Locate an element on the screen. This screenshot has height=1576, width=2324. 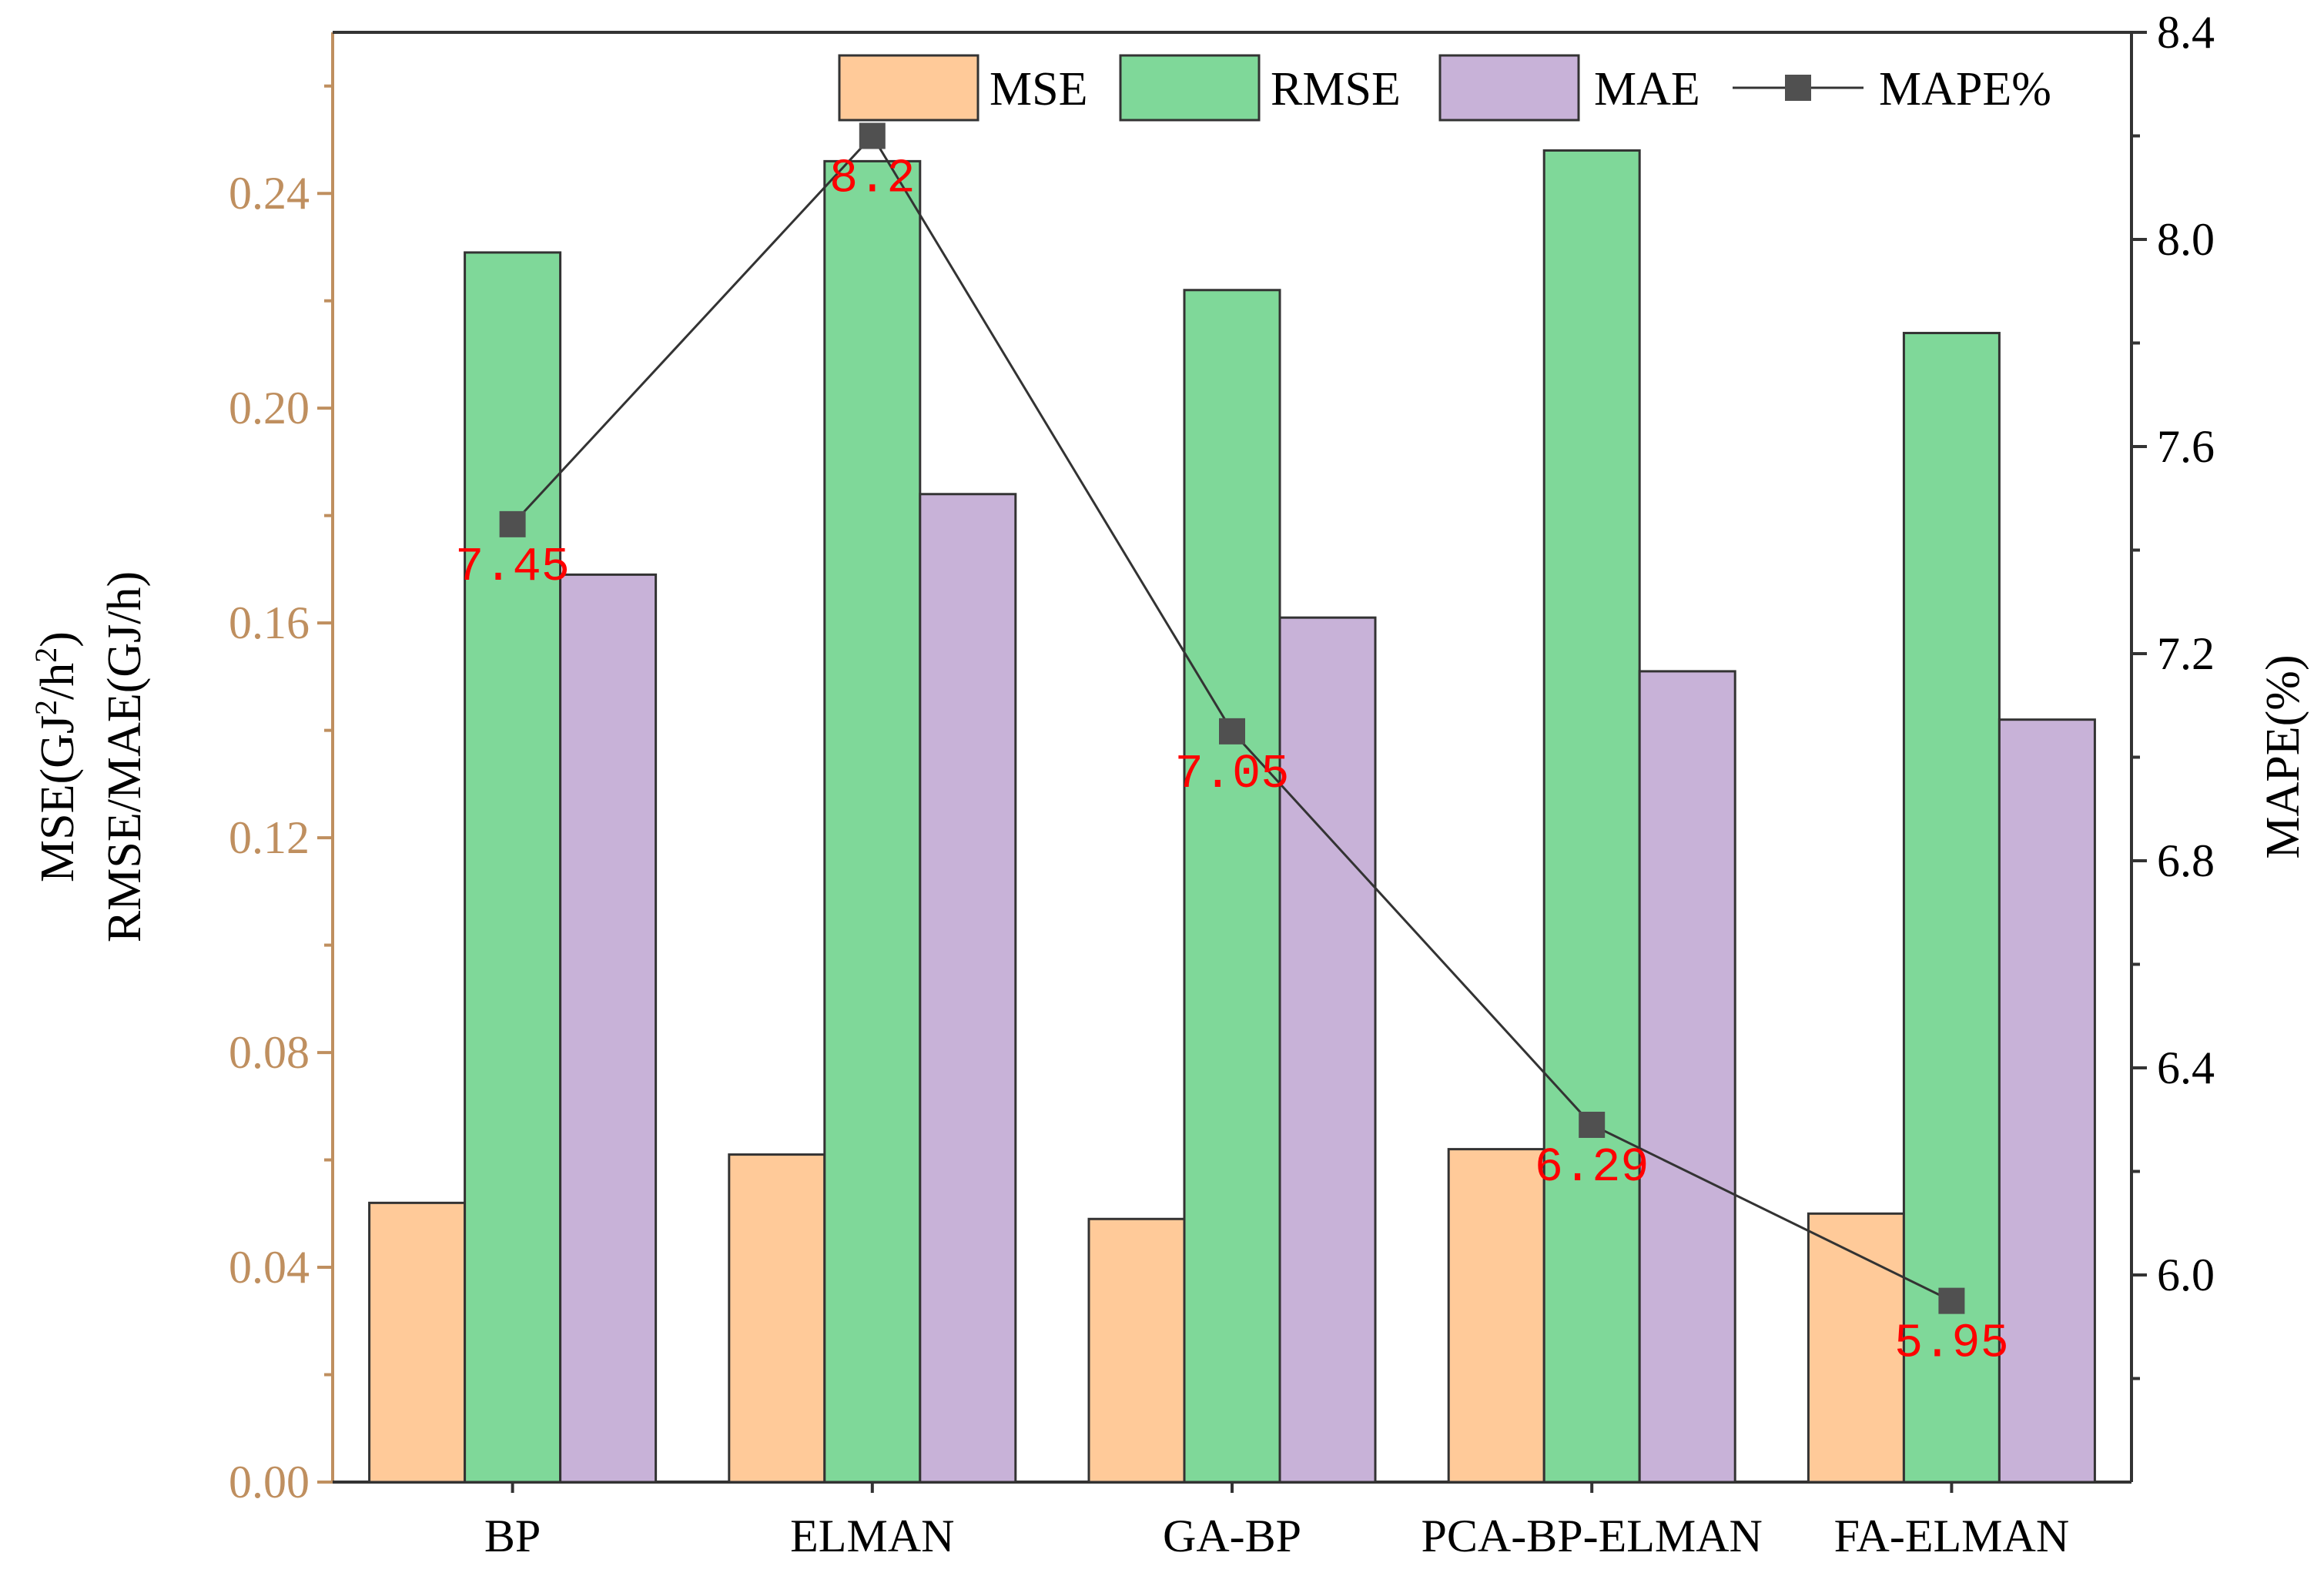
legend-swatch-mse is located at coordinates (908, 88).